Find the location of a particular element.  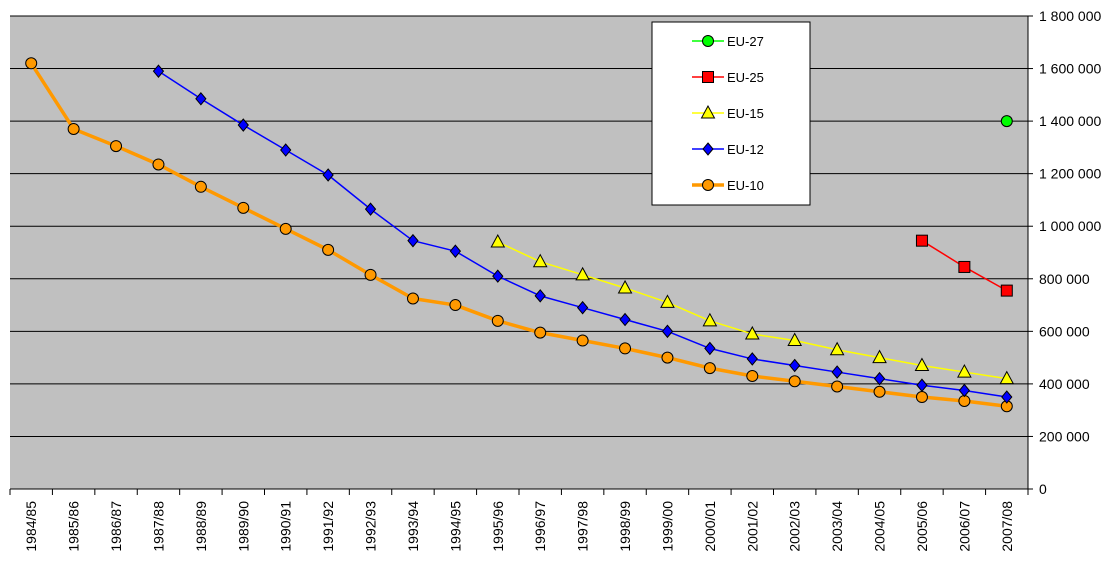

y-tick-label: 800 000 is located at coordinates (1064, 279).